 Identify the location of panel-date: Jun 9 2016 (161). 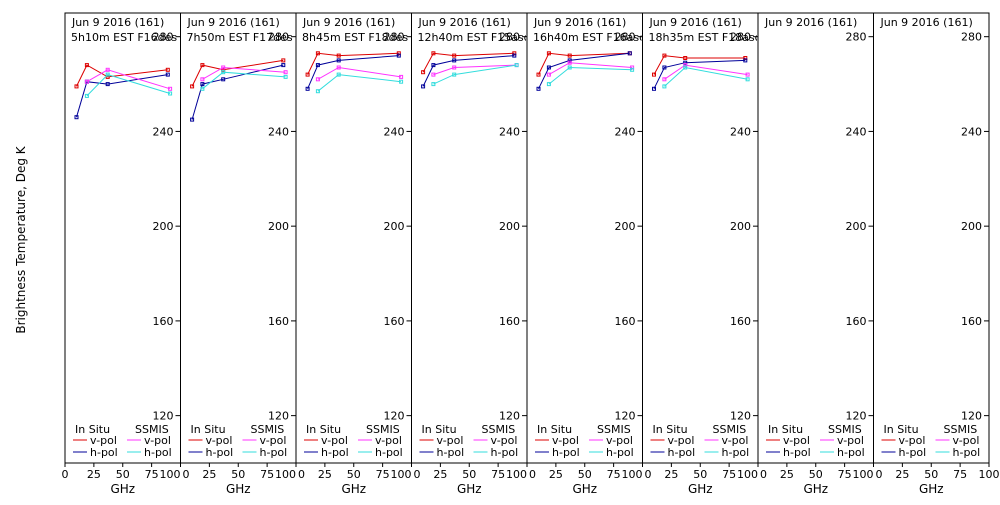
(233, 22).